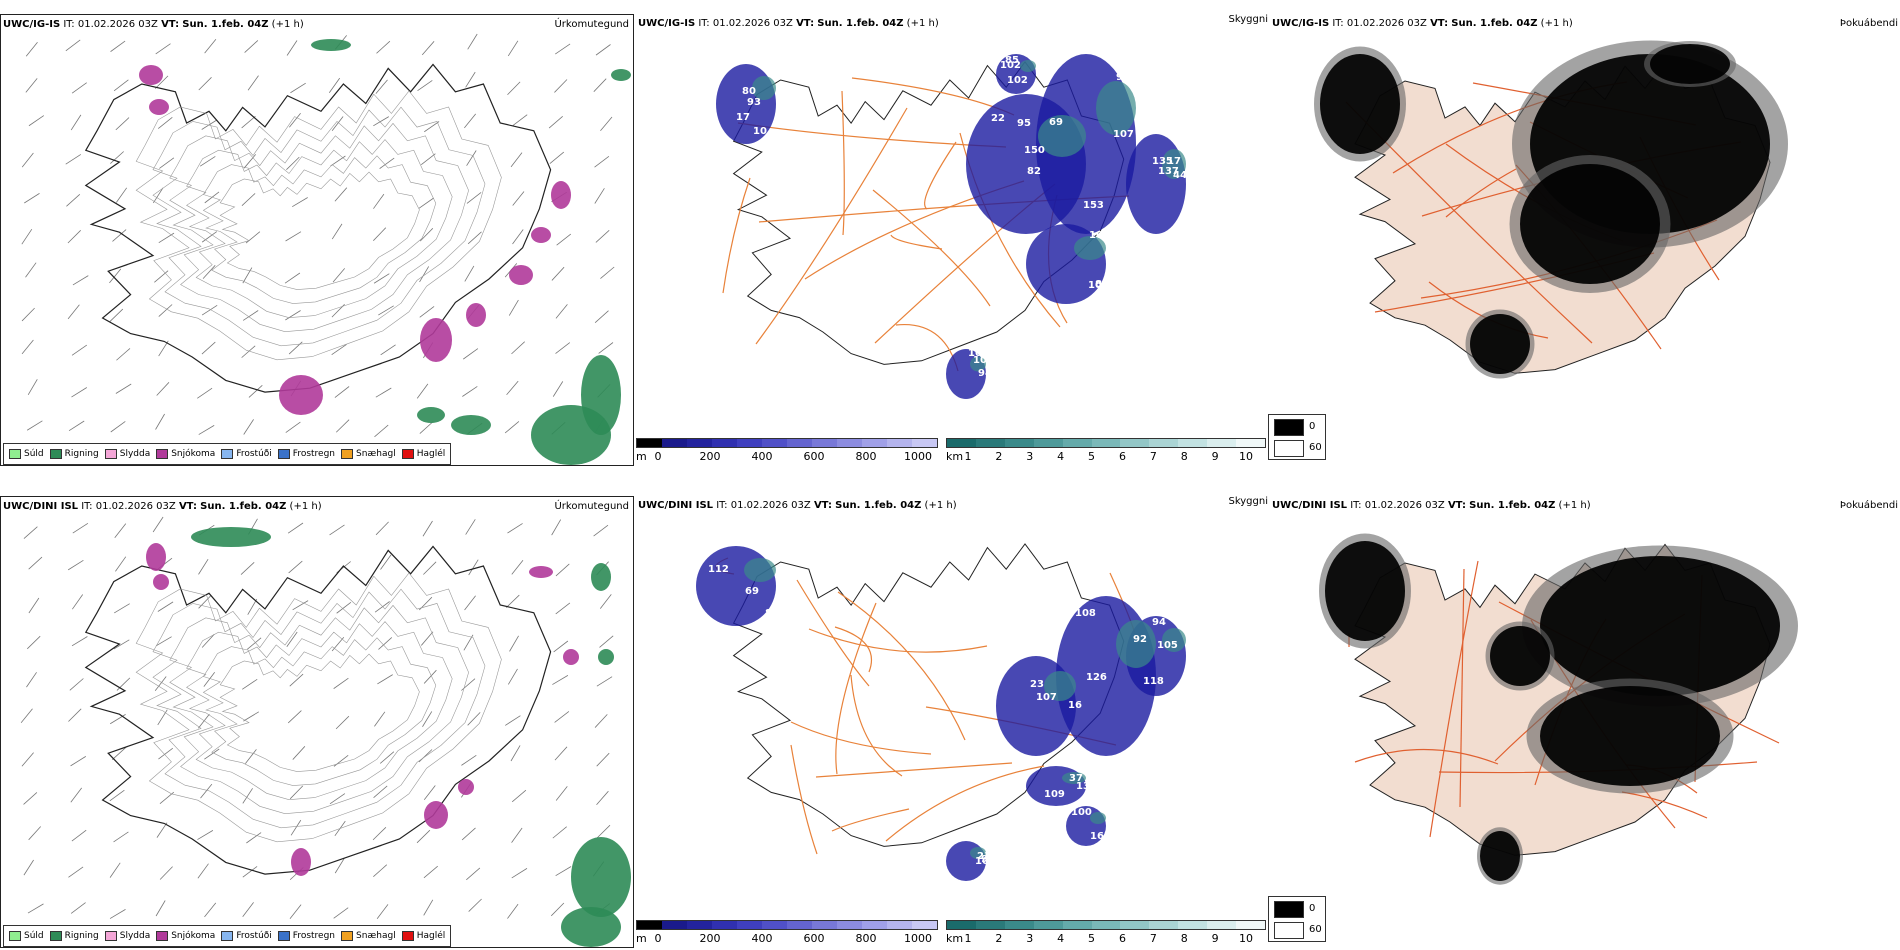  What do you see at coordinates (1215, 938) in the screenshot?
I see `colorbar-tick: 9` at bounding box center [1215, 938].